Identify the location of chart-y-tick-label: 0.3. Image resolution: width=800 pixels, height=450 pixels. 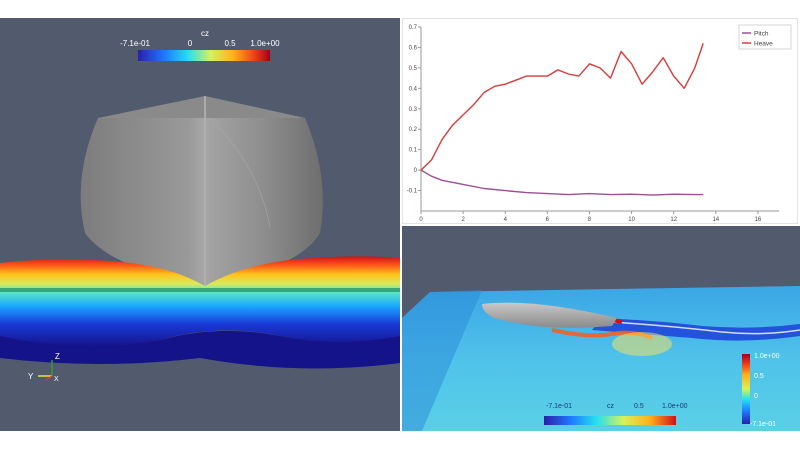
(413, 110).